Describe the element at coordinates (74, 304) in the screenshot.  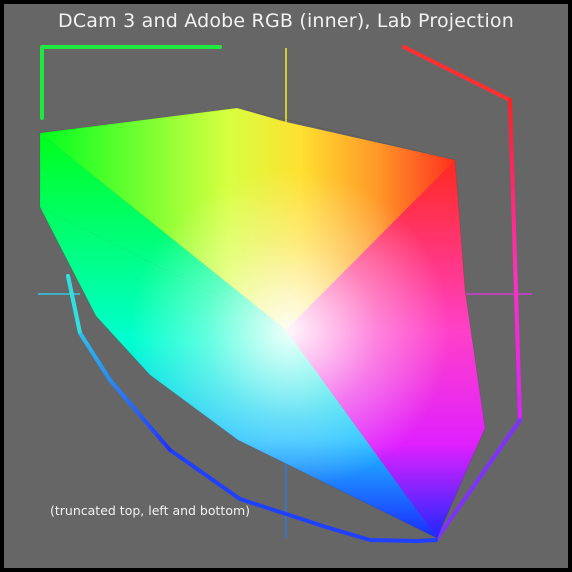
I see `outer-gamut-cyan-segment` at that location.